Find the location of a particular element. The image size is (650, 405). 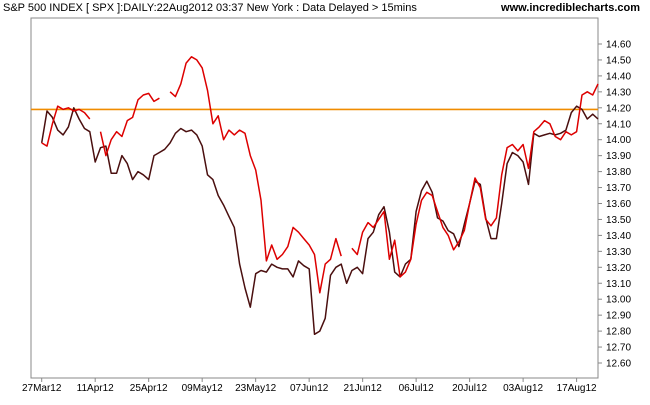

y-tick-label: 13.60 is located at coordinates (618, 204).